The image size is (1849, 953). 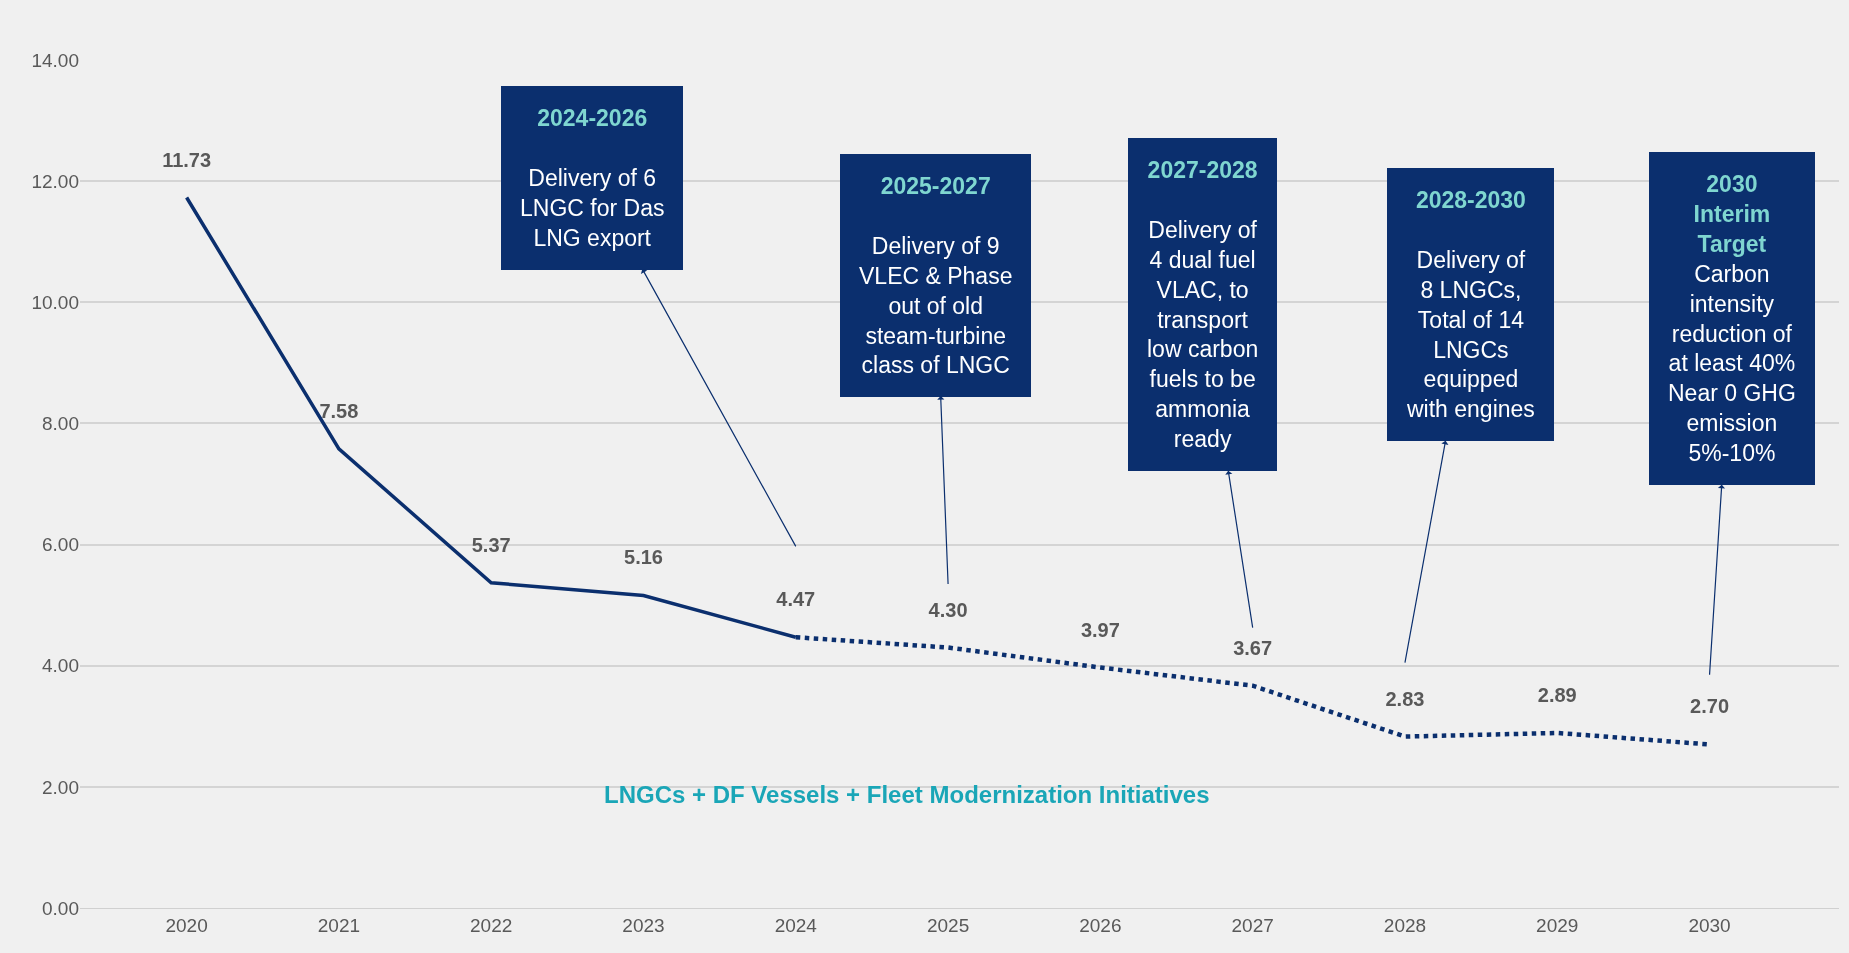 I want to click on text: 2027-2028 Delivery of 4 dual fuel VLAC, to transport low carbon fuels to be ammonia ready, so click(x=1203, y=305).